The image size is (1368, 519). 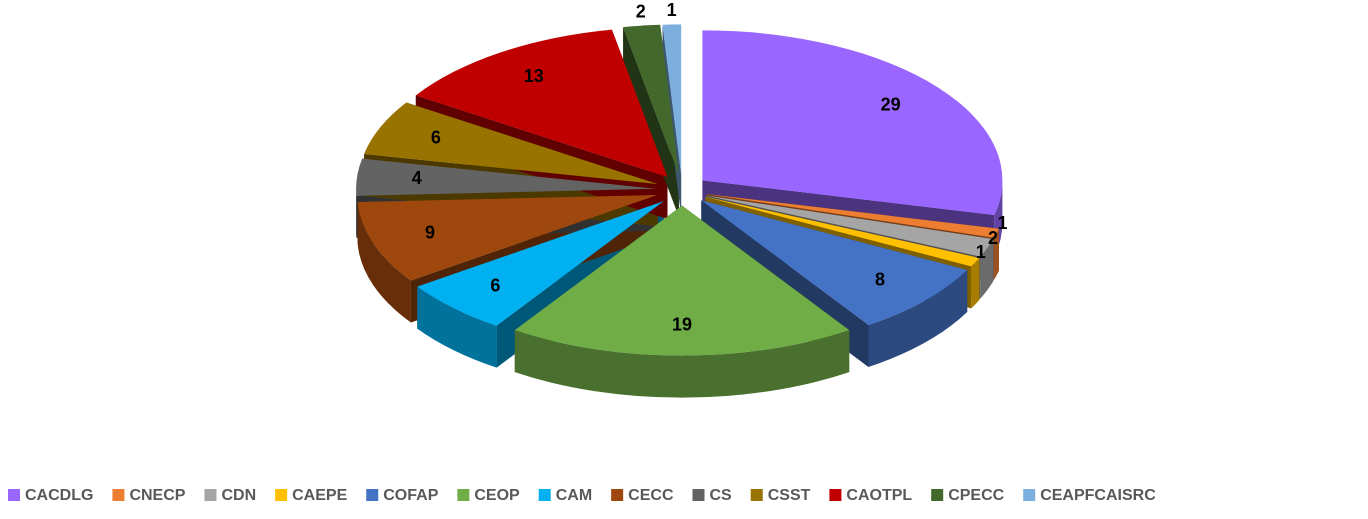 What do you see at coordinates (417, 178) in the screenshot?
I see `data-label: 4` at bounding box center [417, 178].